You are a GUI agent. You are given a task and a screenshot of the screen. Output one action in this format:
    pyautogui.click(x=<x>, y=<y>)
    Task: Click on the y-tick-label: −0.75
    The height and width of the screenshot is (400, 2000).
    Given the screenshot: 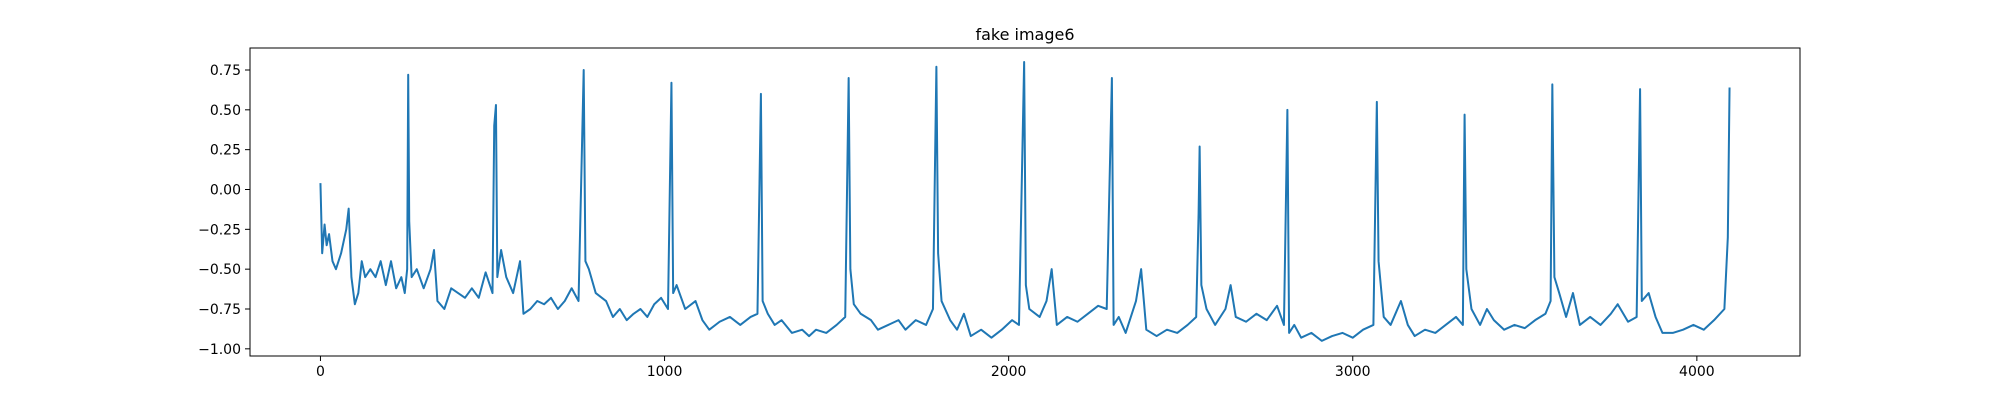 What is the action you would take?
    pyautogui.click(x=219, y=310)
    